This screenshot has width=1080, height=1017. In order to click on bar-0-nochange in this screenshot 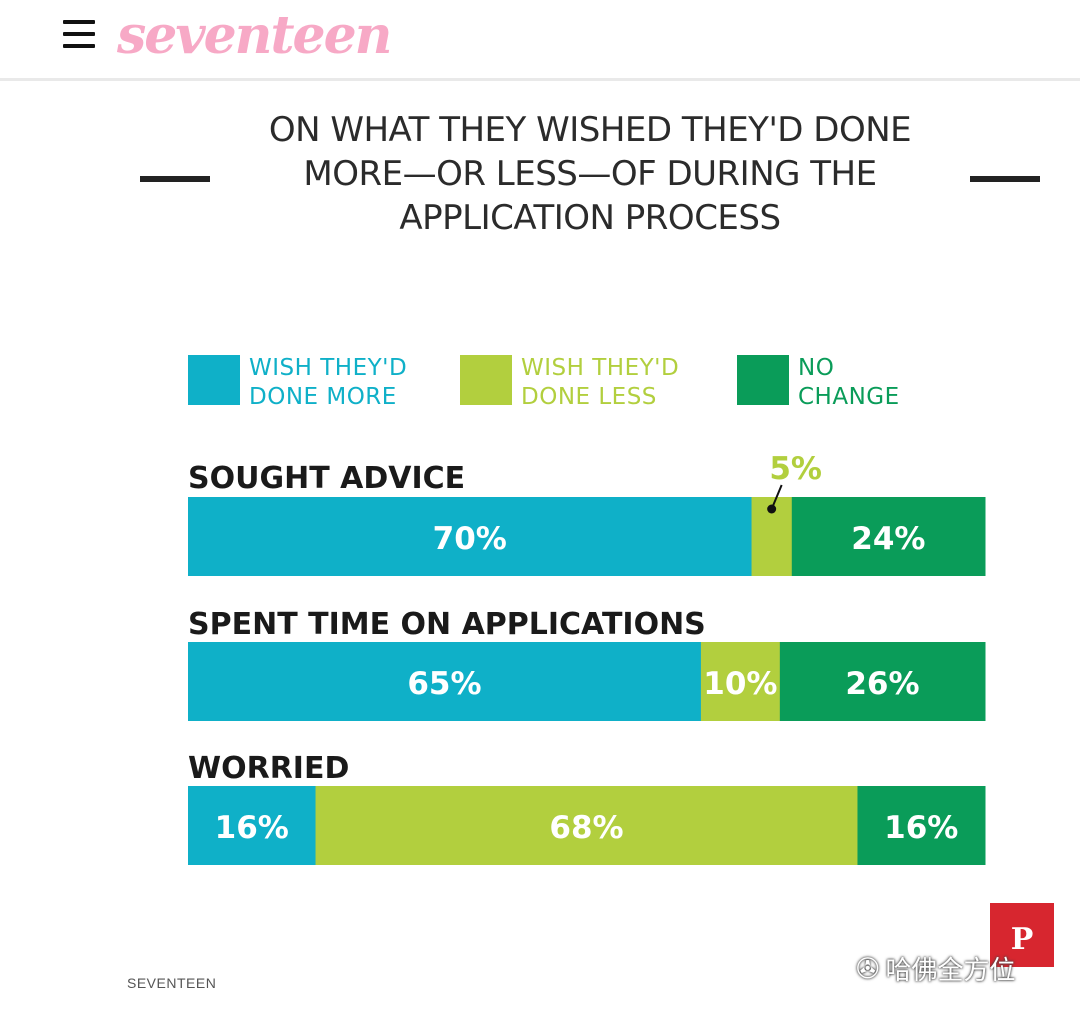, I will do `click(888, 536)`.